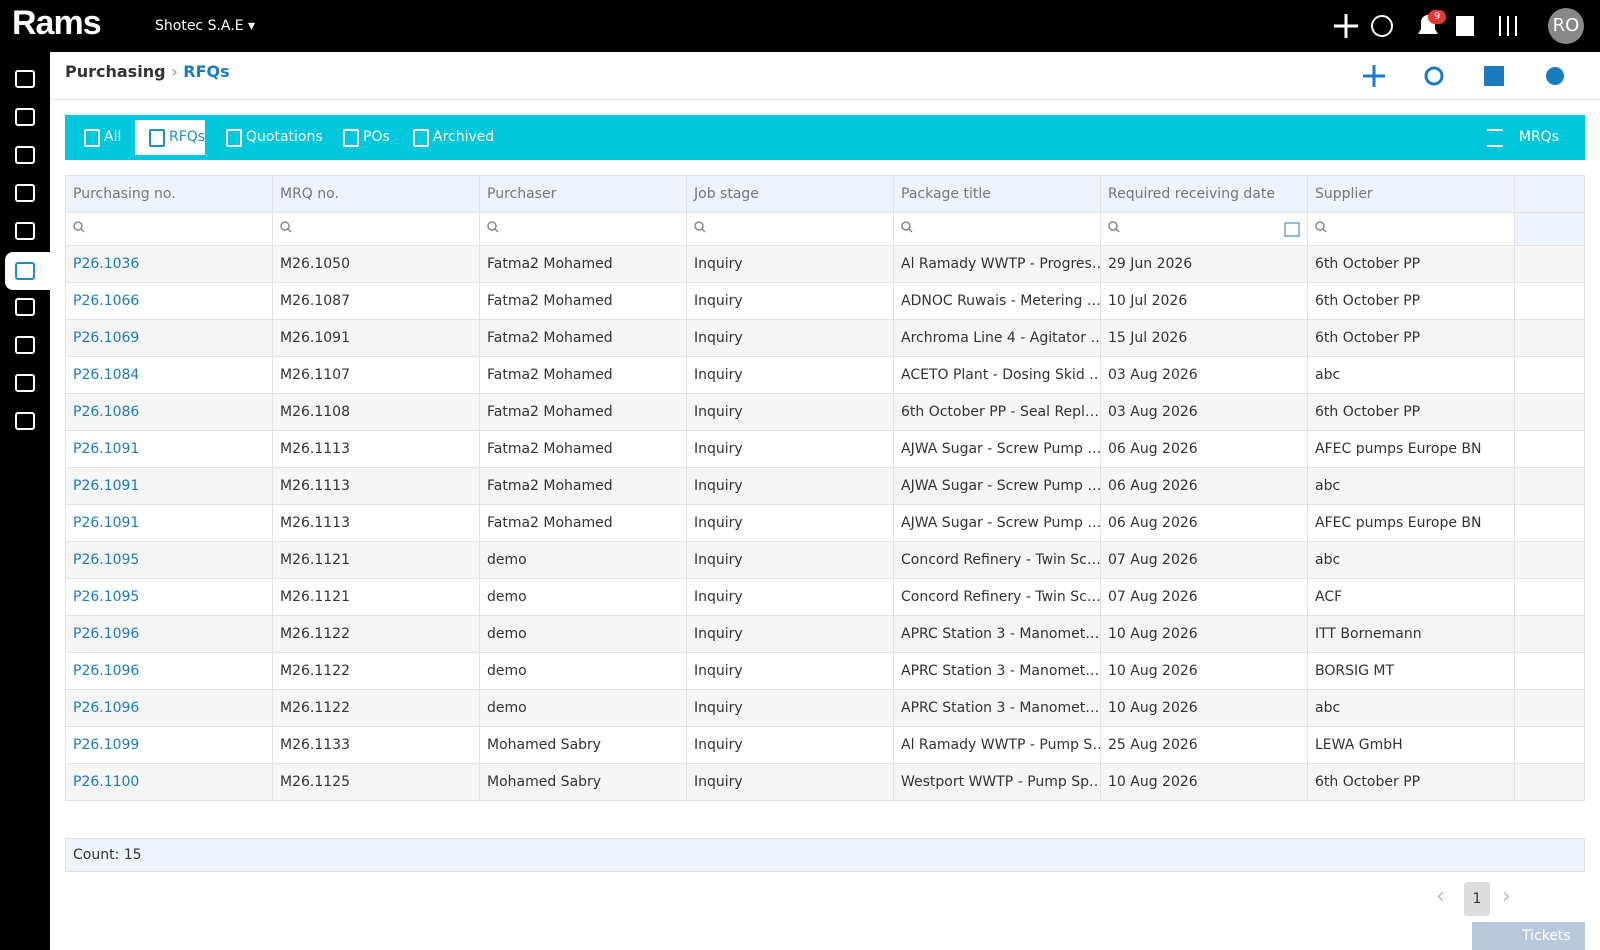 The width and height of the screenshot is (1600, 950). What do you see at coordinates (583, 597) in the screenshot?
I see `table-cell: demo` at bounding box center [583, 597].